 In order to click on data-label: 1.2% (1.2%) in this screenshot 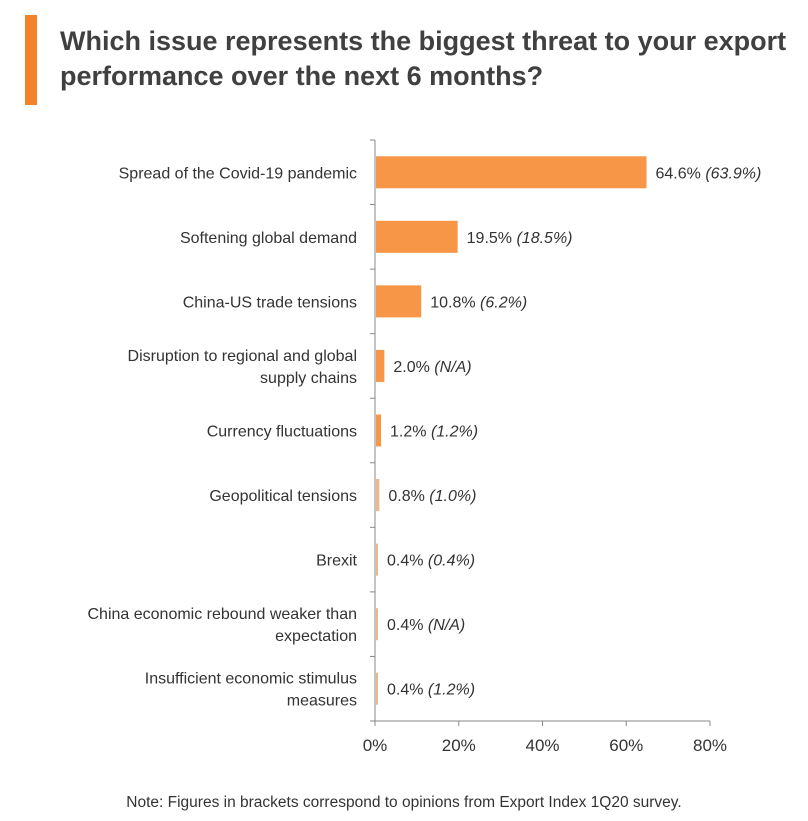, I will do `click(434, 432)`.